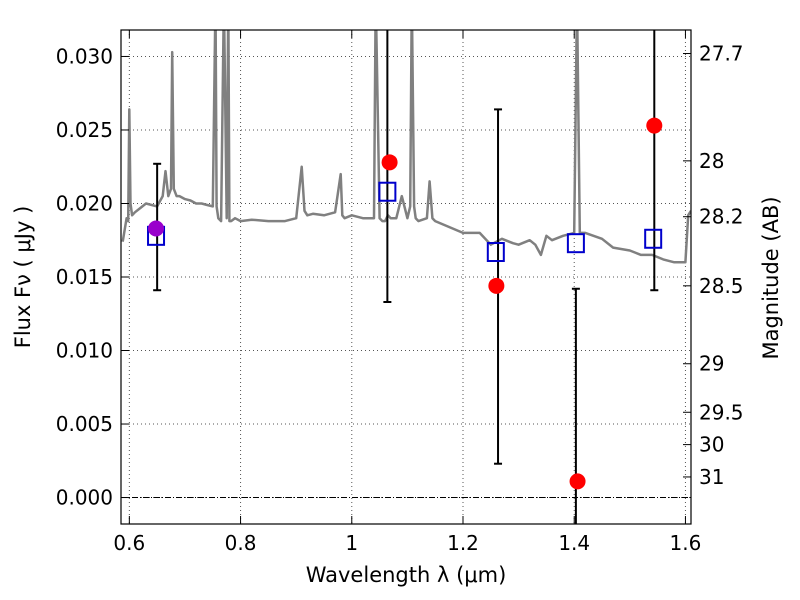 Image resolution: width=800 pixels, height=600 pixels. I want to click on y-tick-label: 0.010, so click(84, 351).